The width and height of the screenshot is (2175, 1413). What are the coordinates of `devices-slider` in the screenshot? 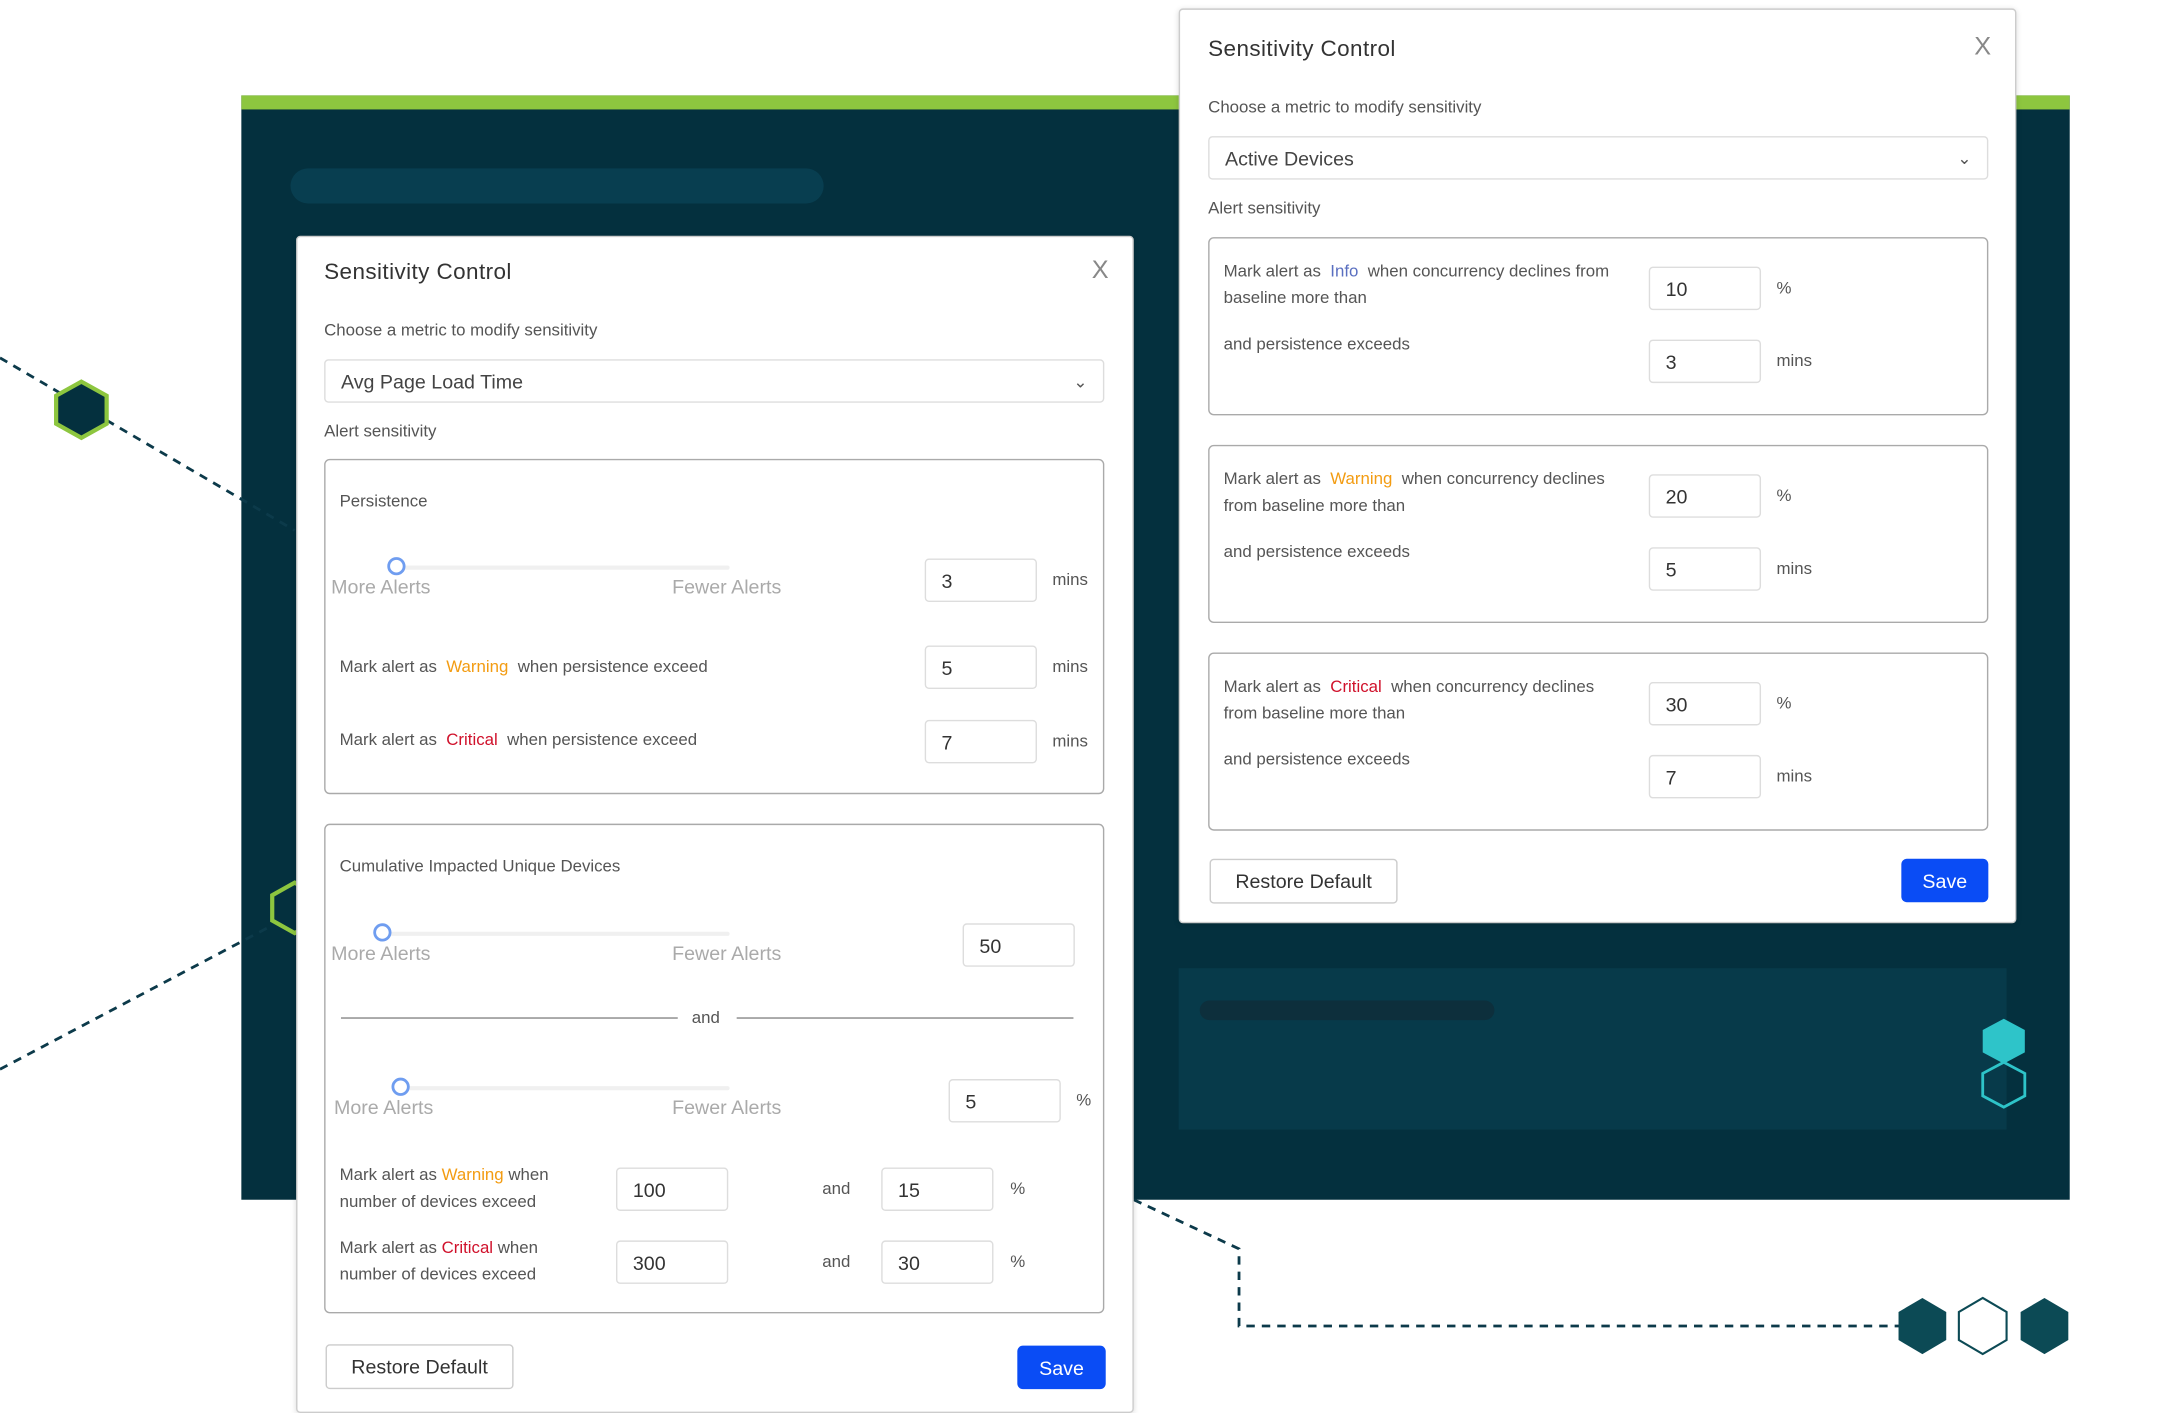 It's located at (555, 933).